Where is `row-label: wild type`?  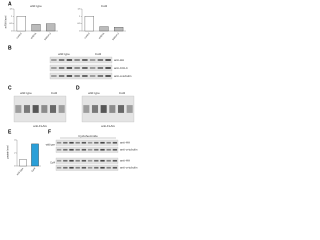
row-label: wild type is located at coordinates (51, 145).